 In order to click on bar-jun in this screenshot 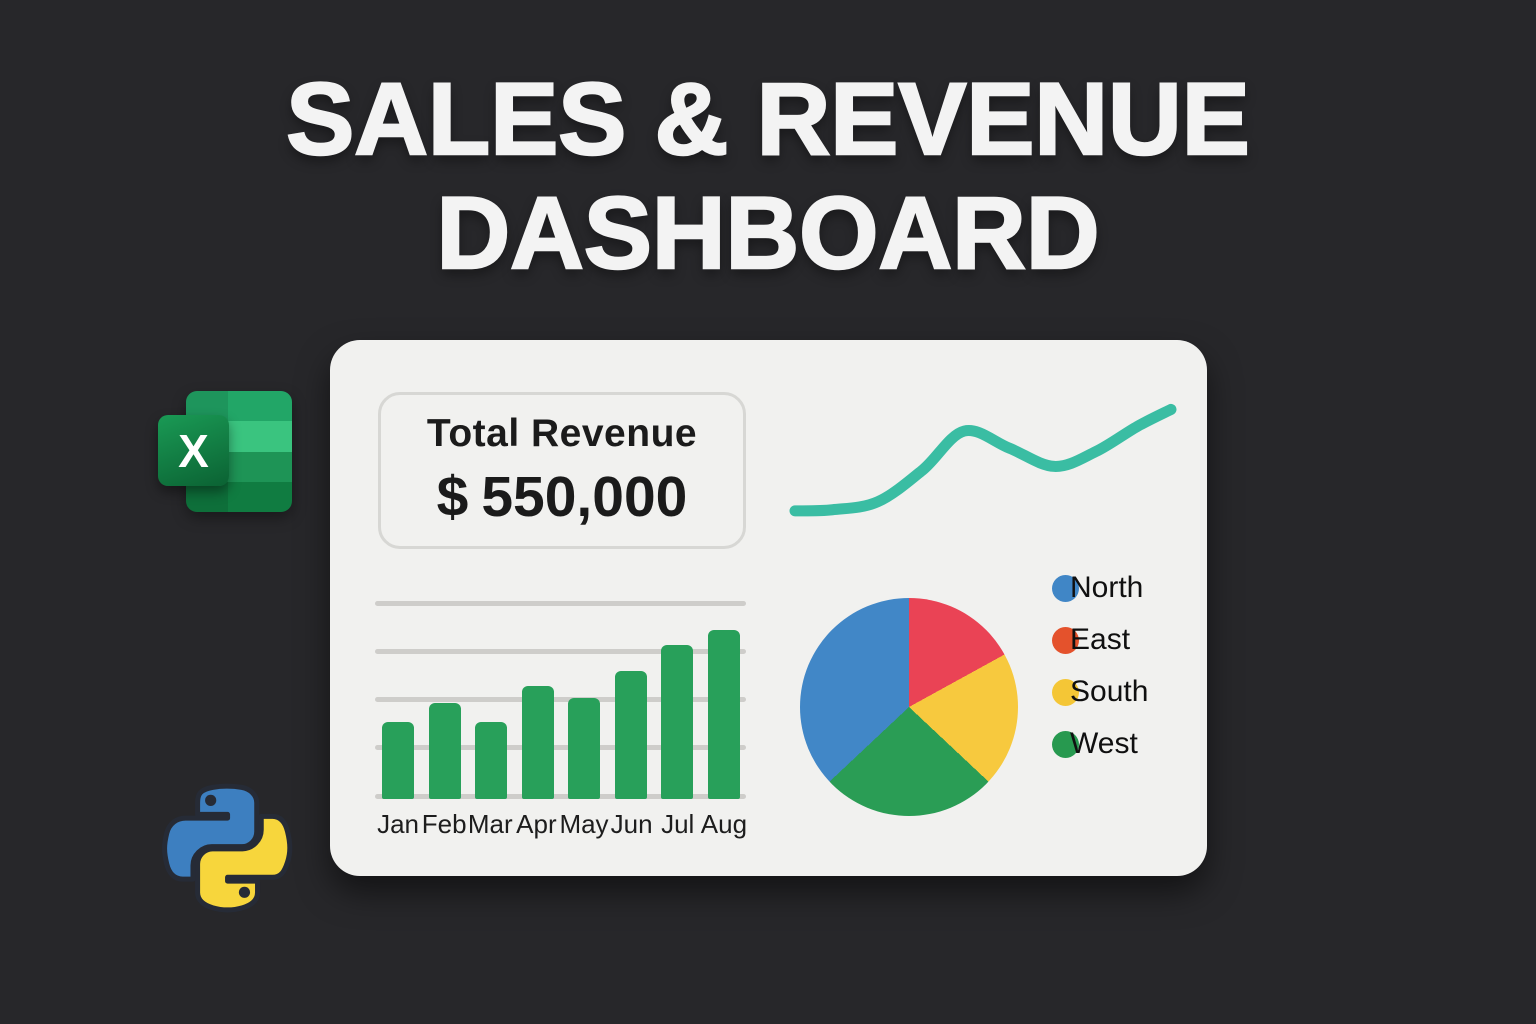, I will do `click(630, 735)`.